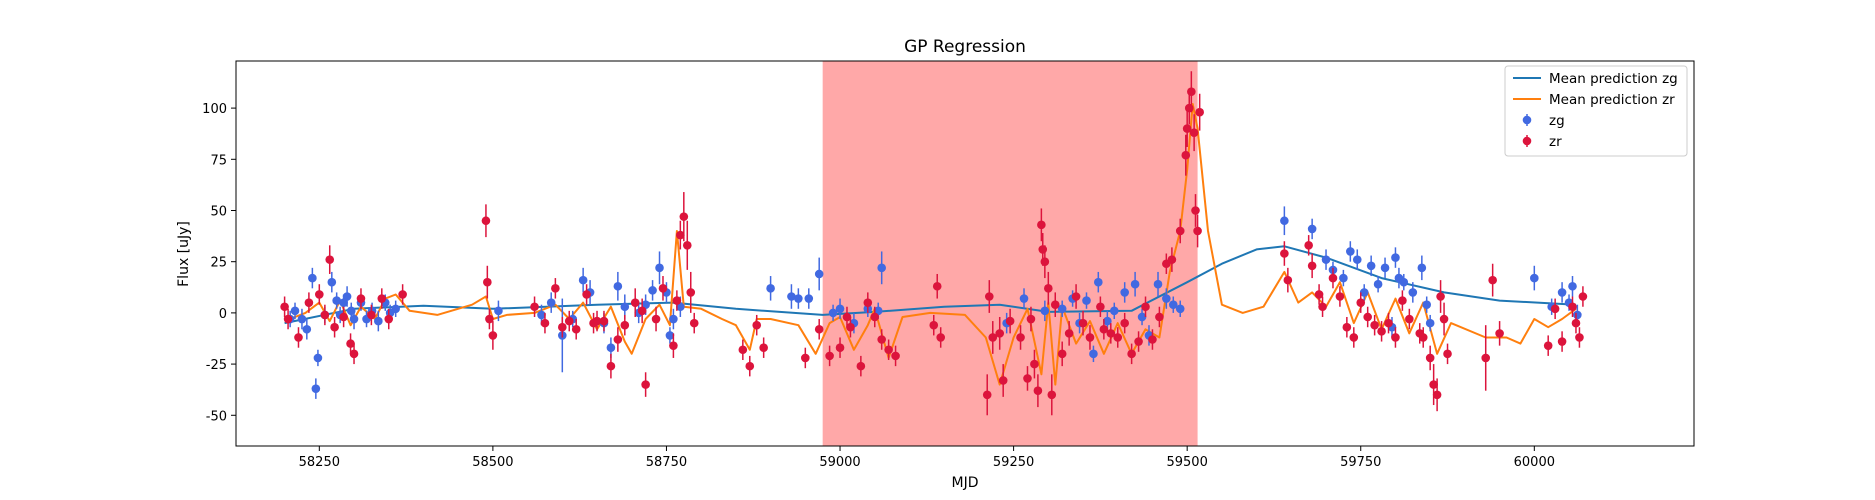  What do you see at coordinates (1557, 121) in the screenshot?
I see `legend-label: zg` at bounding box center [1557, 121].